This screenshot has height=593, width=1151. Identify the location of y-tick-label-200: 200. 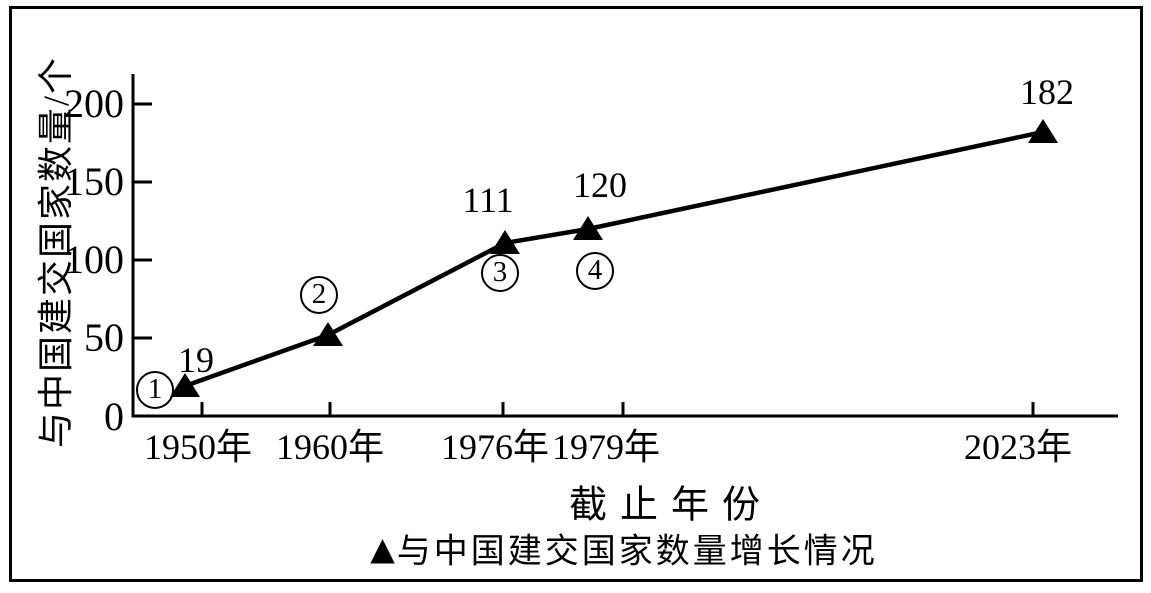
(94, 103).